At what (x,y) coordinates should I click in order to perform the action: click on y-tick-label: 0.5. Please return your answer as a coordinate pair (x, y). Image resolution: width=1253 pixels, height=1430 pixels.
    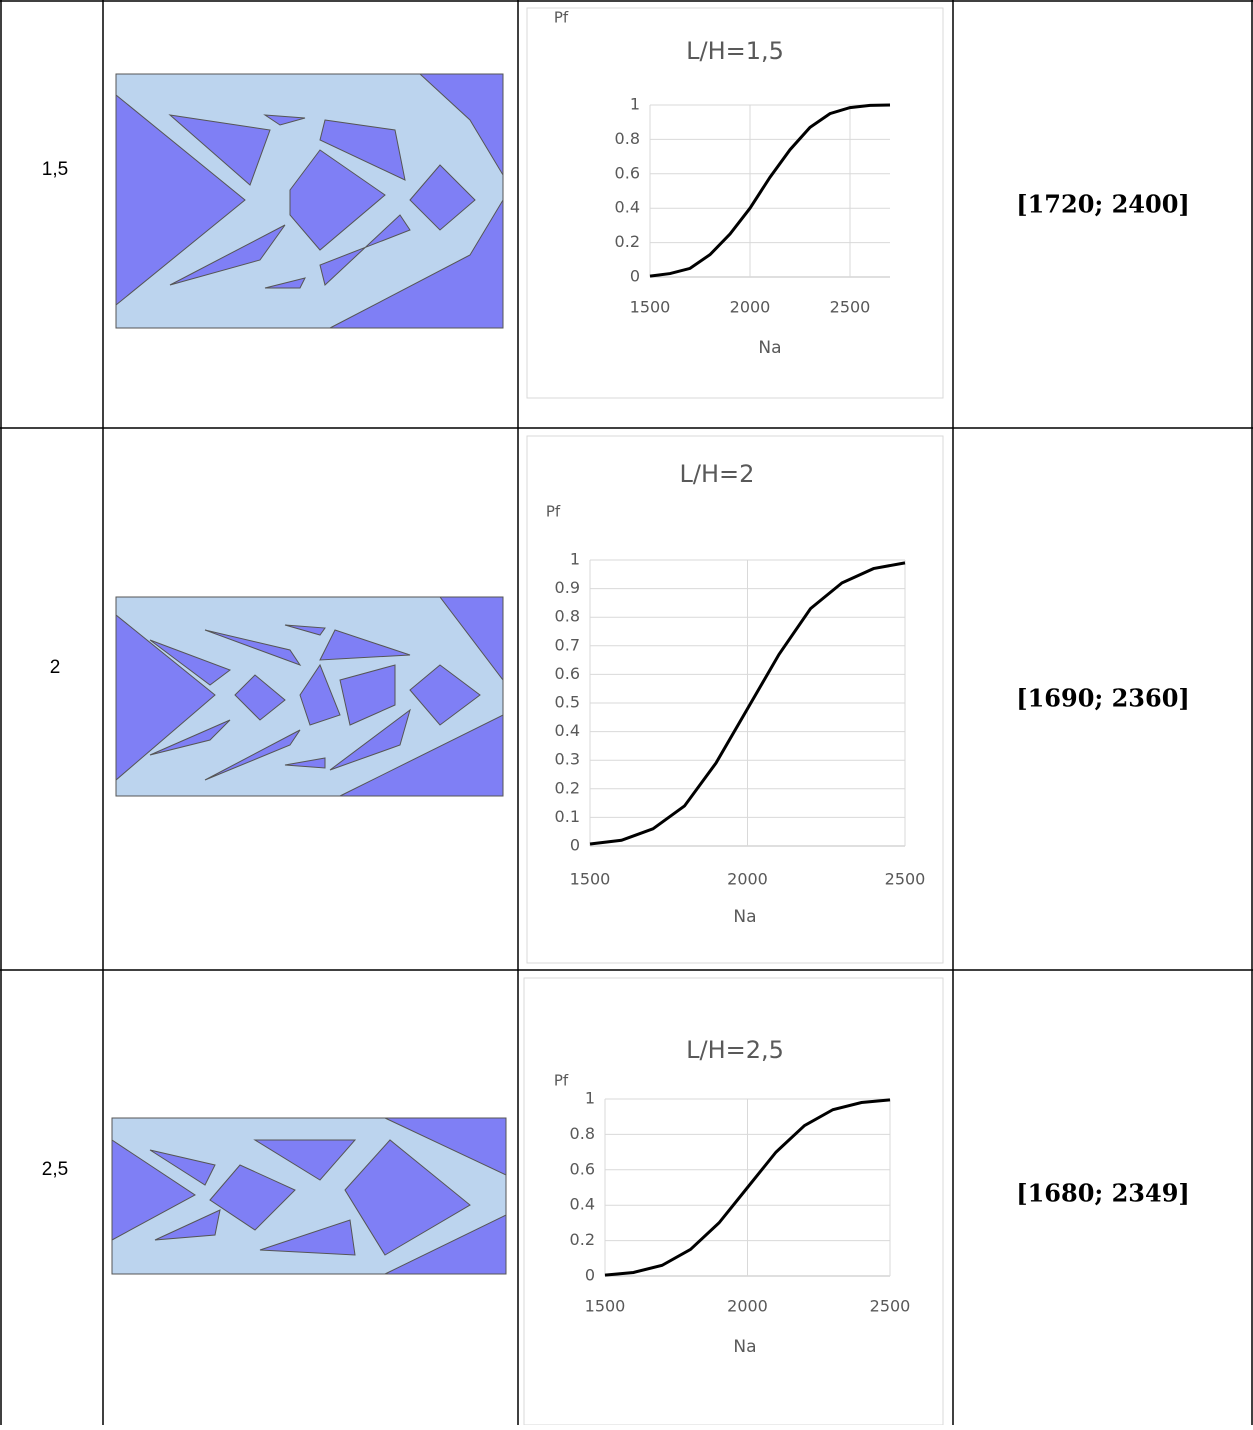
    Looking at the image, I should click on (567, 702).